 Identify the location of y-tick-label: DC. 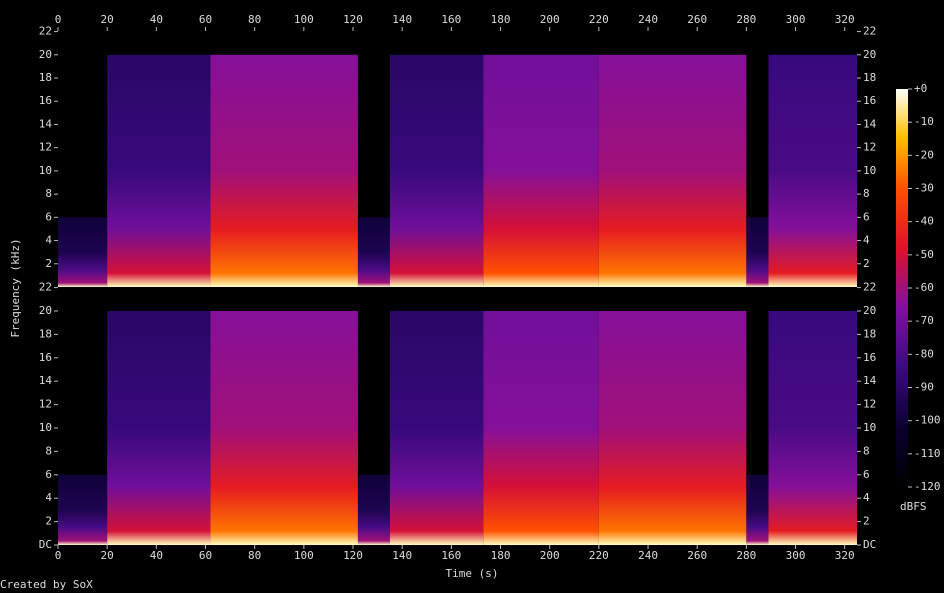
(45, 544).